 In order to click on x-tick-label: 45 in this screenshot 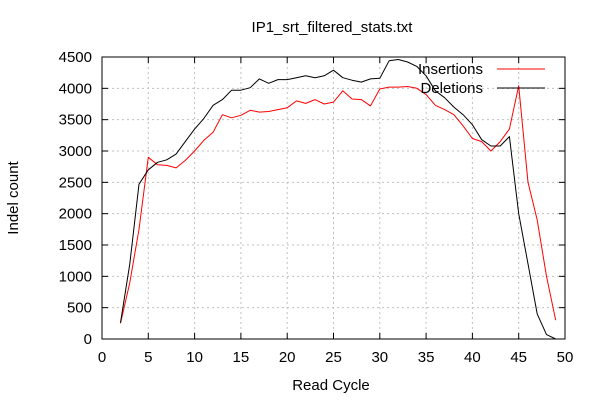, I will do `click(518, 357)`.